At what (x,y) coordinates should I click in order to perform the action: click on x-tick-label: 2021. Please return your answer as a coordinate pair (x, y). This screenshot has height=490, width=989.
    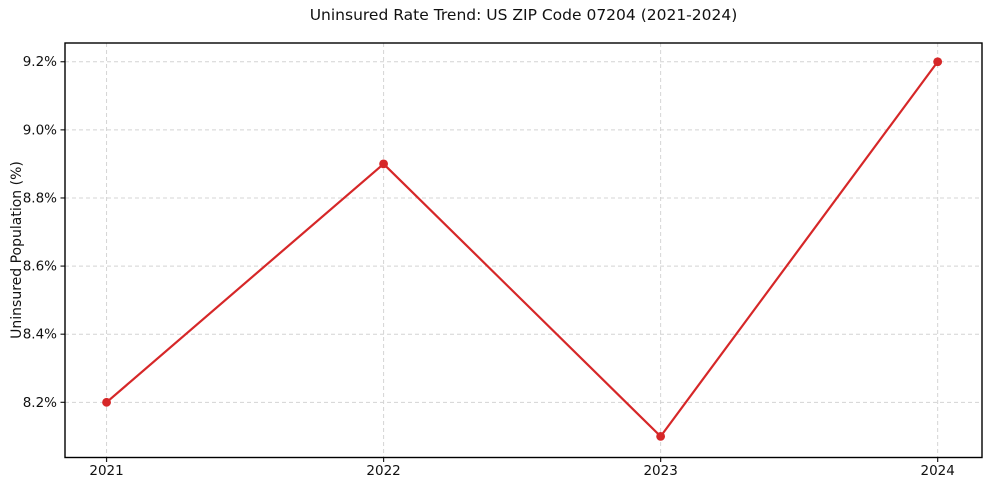
    Looking at the image, I should click on (106, 471).